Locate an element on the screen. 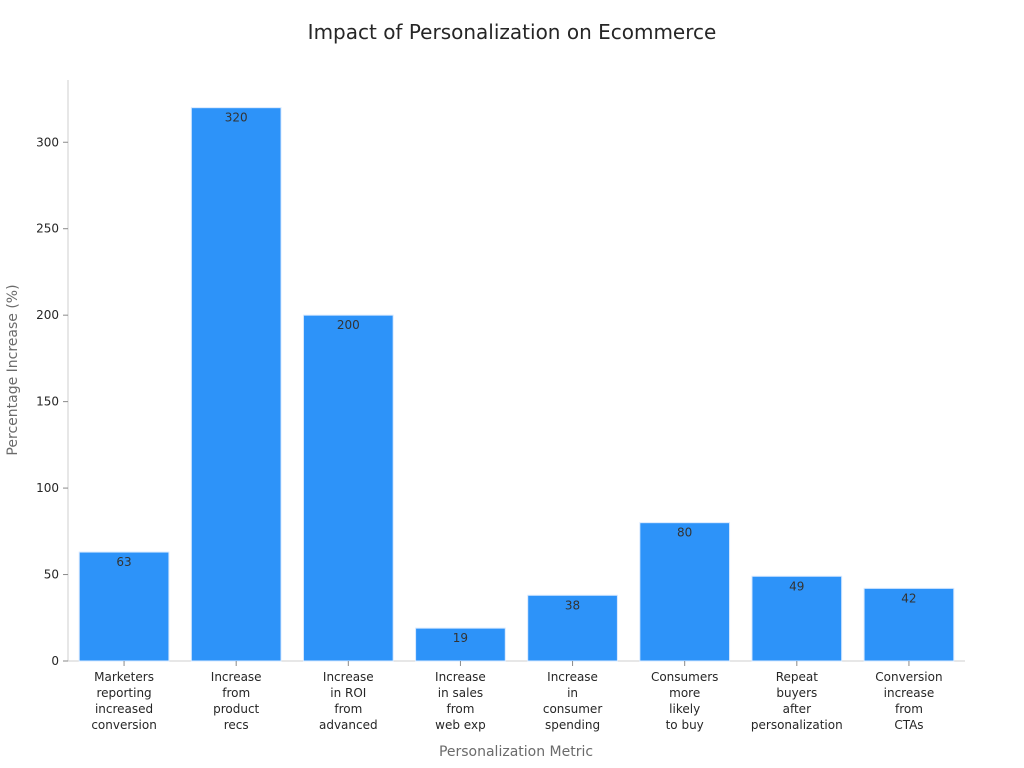 This screenshot has width=1024, height=768. x-tick-label: Repeat buyers after personalization is located at coordinates (797, 701).